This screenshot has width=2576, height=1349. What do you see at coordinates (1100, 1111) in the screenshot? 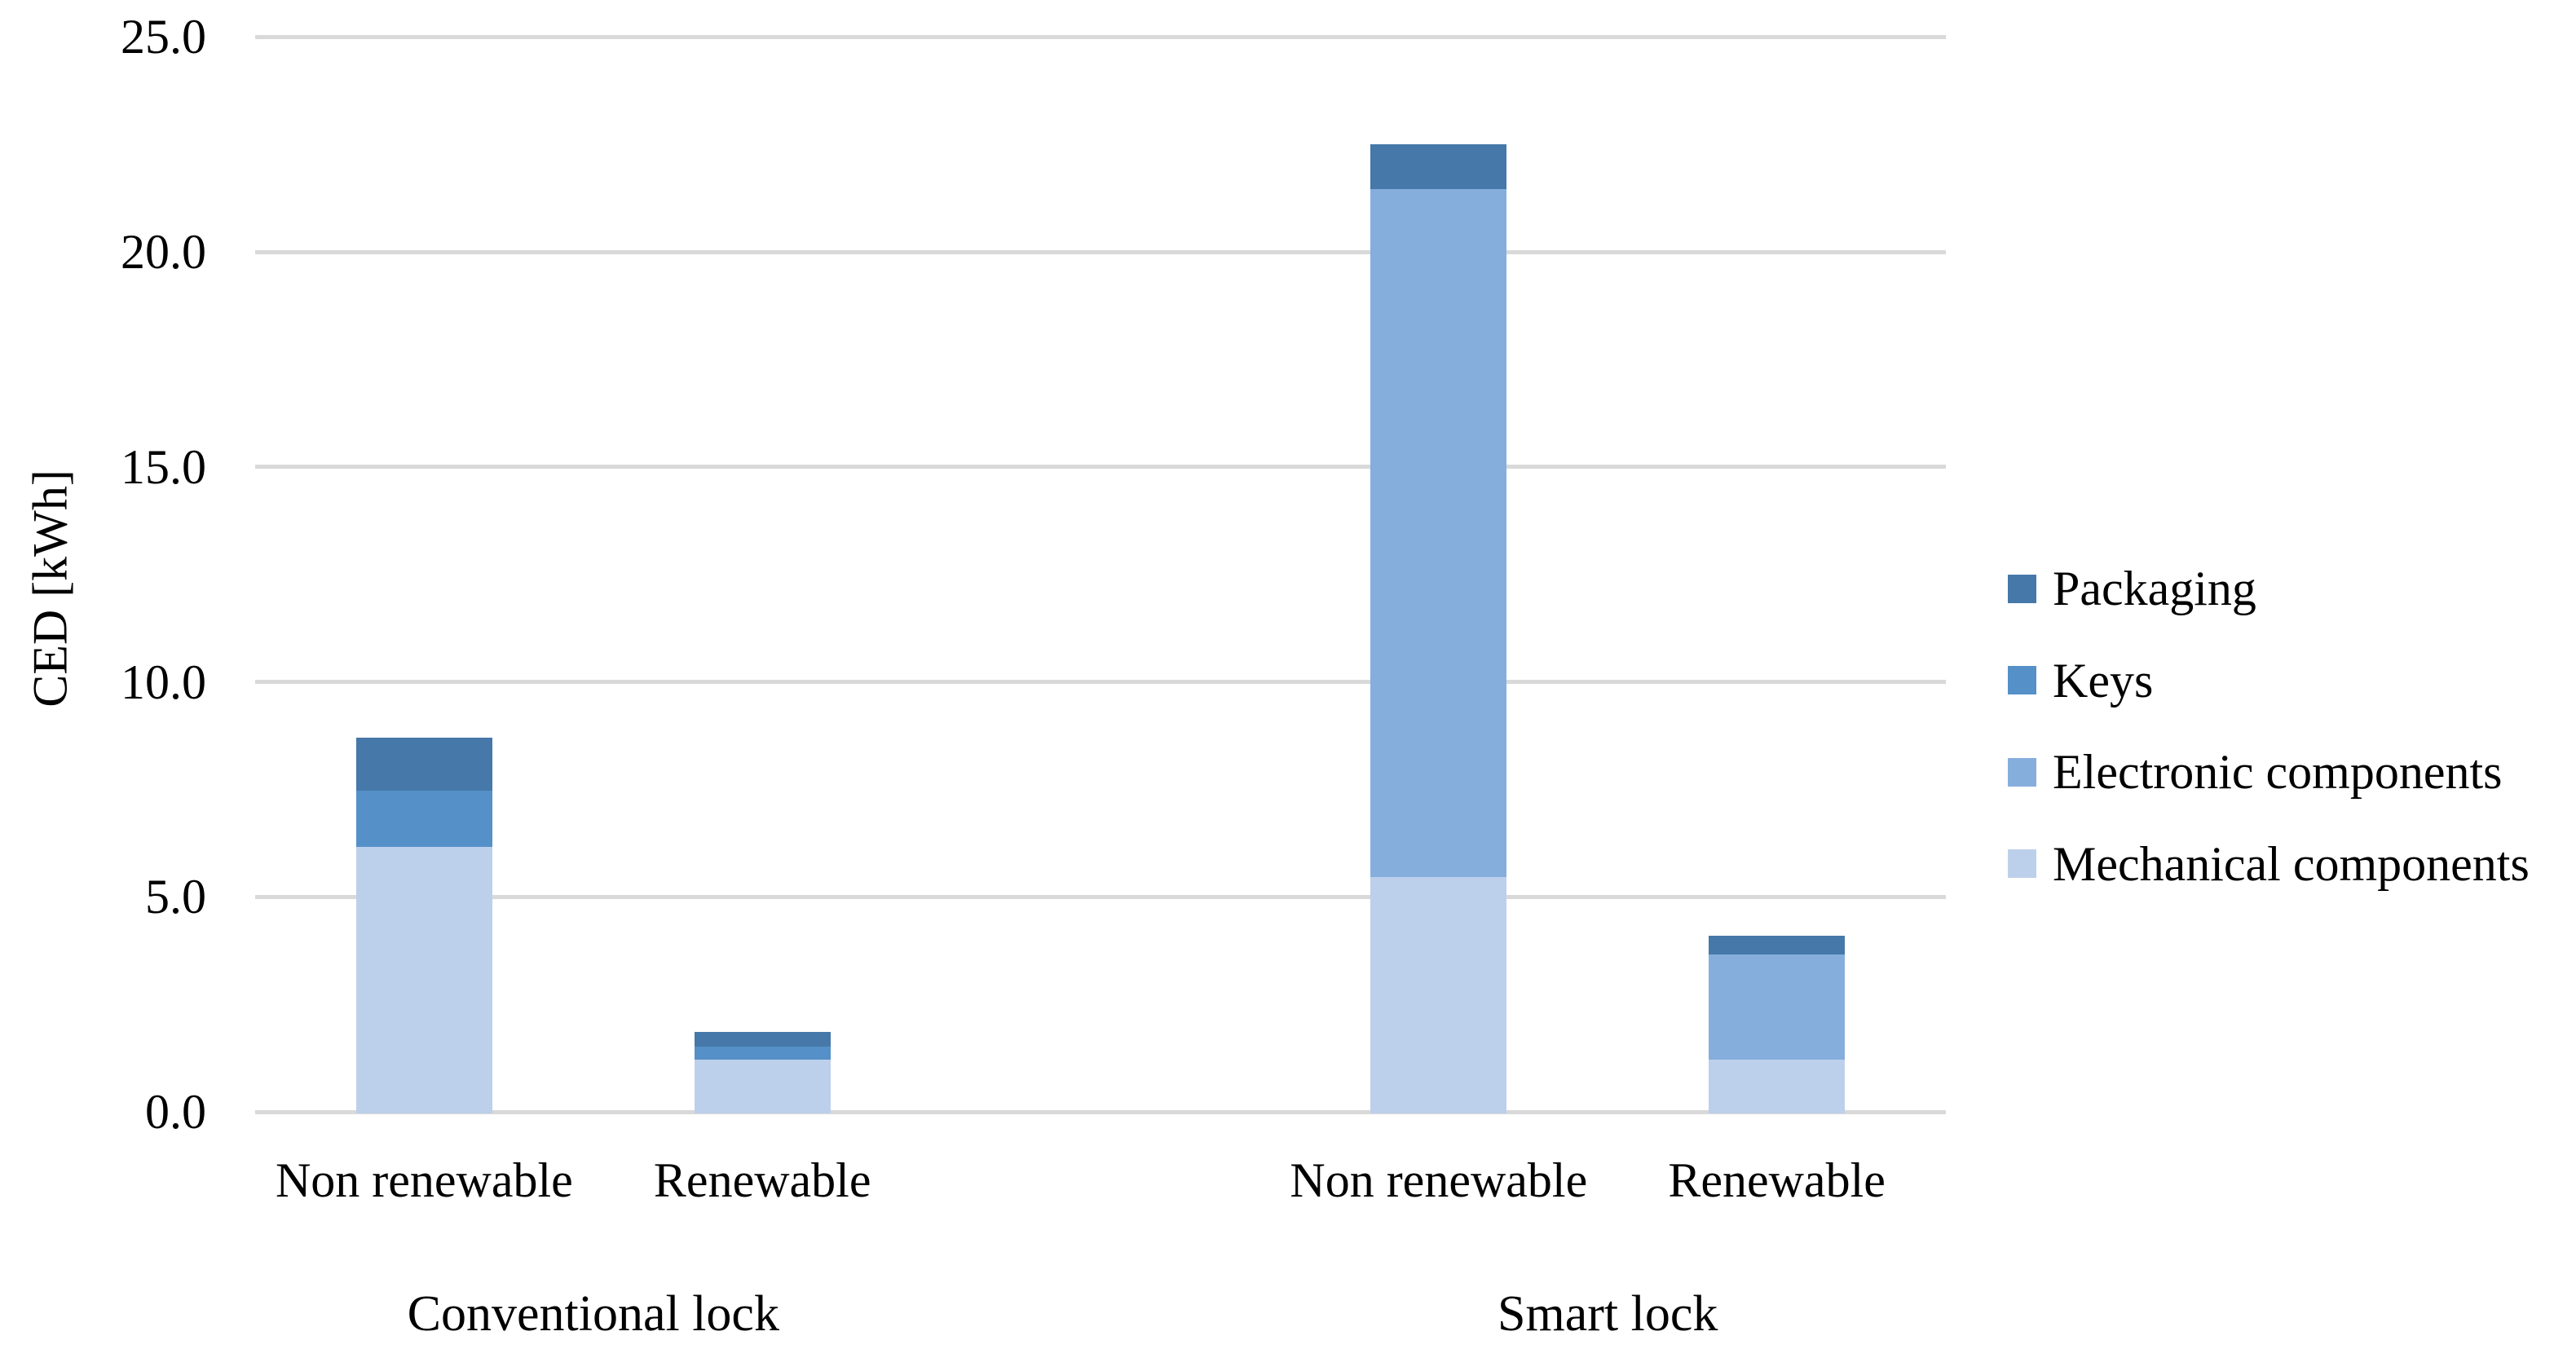
I see `gridline-0.0` at bounding box center [1100, 1111].